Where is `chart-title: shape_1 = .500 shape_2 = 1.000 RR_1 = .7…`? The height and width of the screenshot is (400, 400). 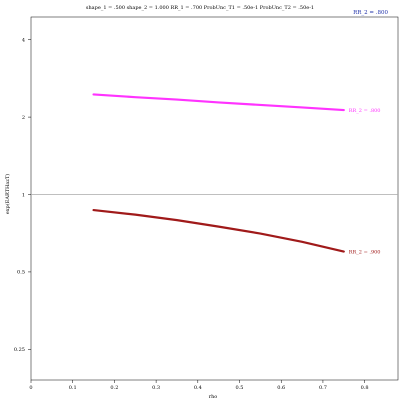 chart-title: shape_1 = .500 shape_2 = 1.000 RR_1 = .7… is located at coordinates (200, 8).